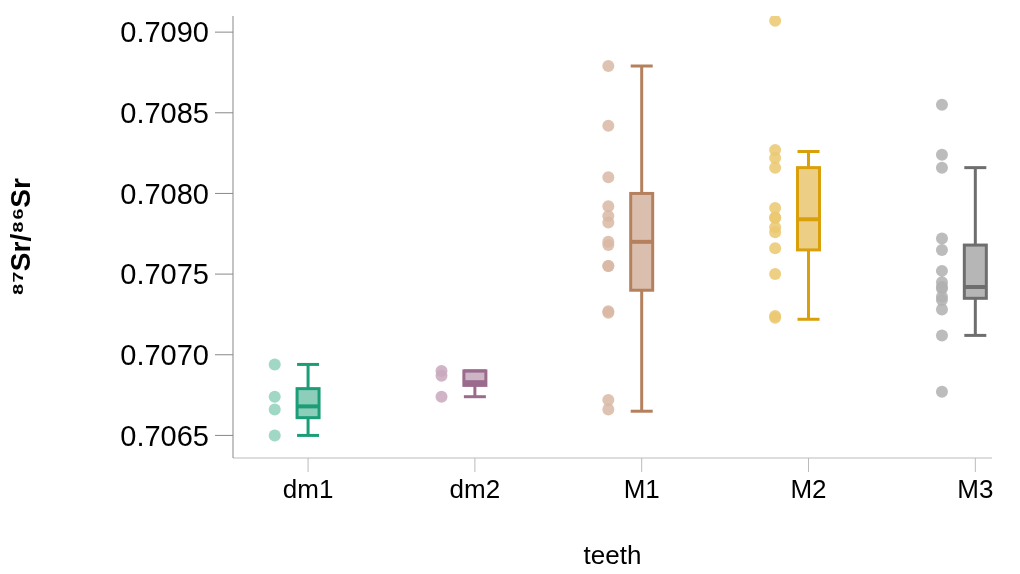 The image size is (1020, 574). Describe the element at coordinates (975, 489) in the screenshot. I see `x-tick-label: M3` at that location.